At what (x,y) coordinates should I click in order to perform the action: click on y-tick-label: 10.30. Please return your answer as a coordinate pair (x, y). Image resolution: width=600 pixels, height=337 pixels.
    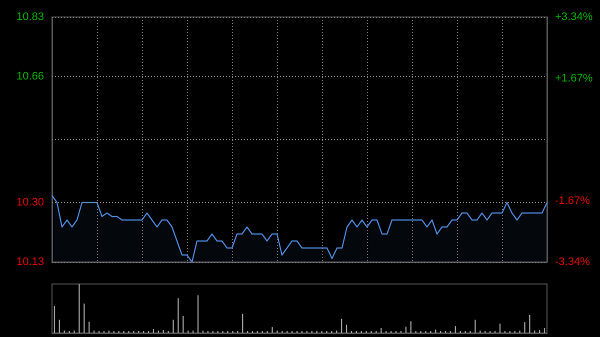
    Looking at the image, I should click on (30, 202).